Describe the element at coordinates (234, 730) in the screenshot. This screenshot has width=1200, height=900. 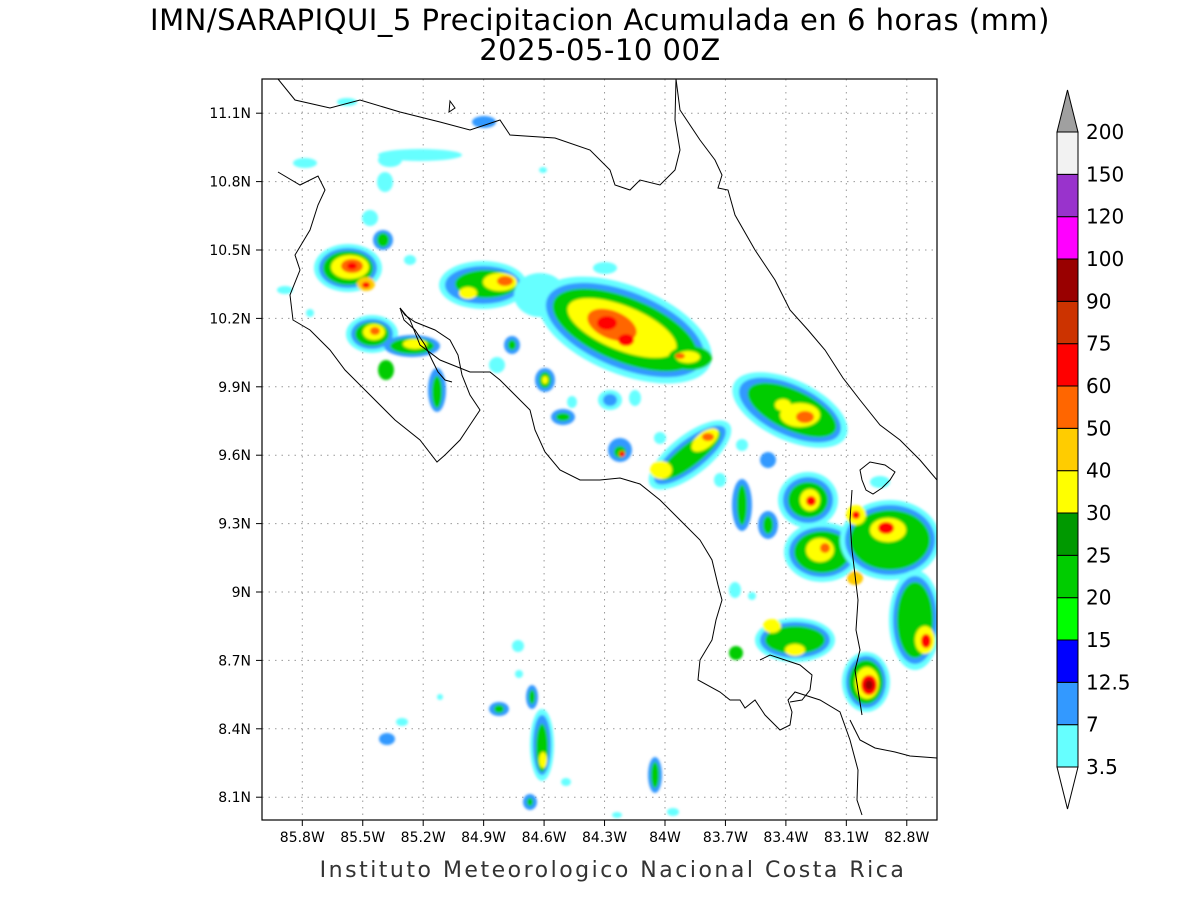
I see `lat-tick-label: 8.4N` at that location.